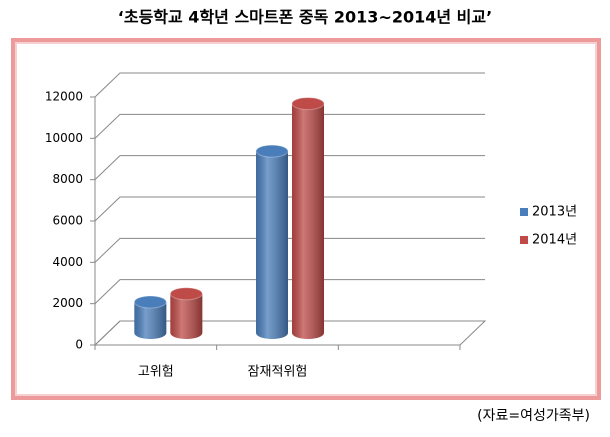  I want to click on x-tick-label: 잠재적위험, so click(278, 372).